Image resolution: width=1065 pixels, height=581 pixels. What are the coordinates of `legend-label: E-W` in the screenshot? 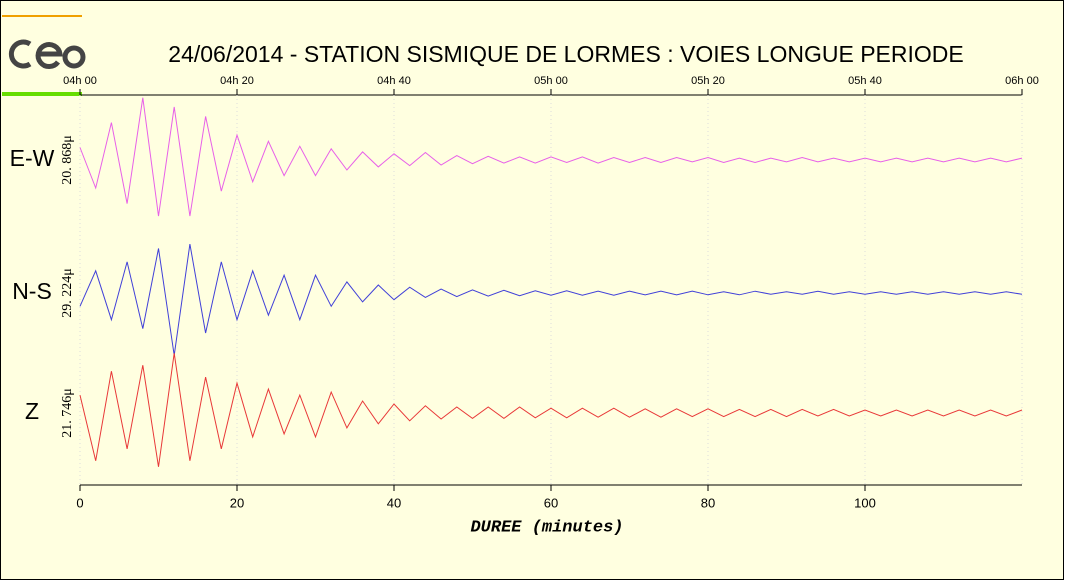 It's located at (32, 158).